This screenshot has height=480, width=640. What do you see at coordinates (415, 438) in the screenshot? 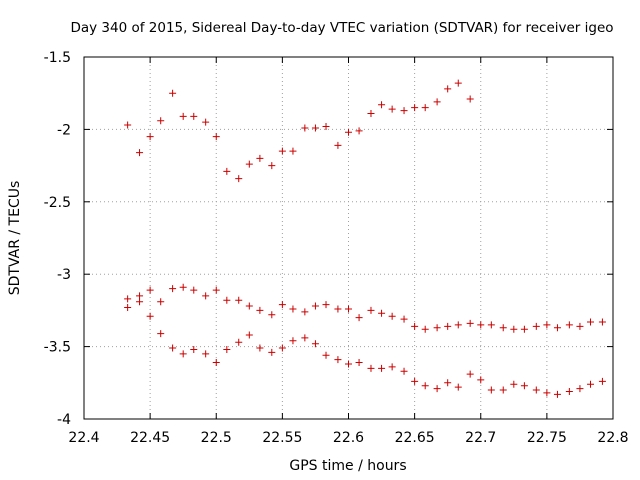
I see `x-tick-label: 22.65` at bounding box center [415, 438].